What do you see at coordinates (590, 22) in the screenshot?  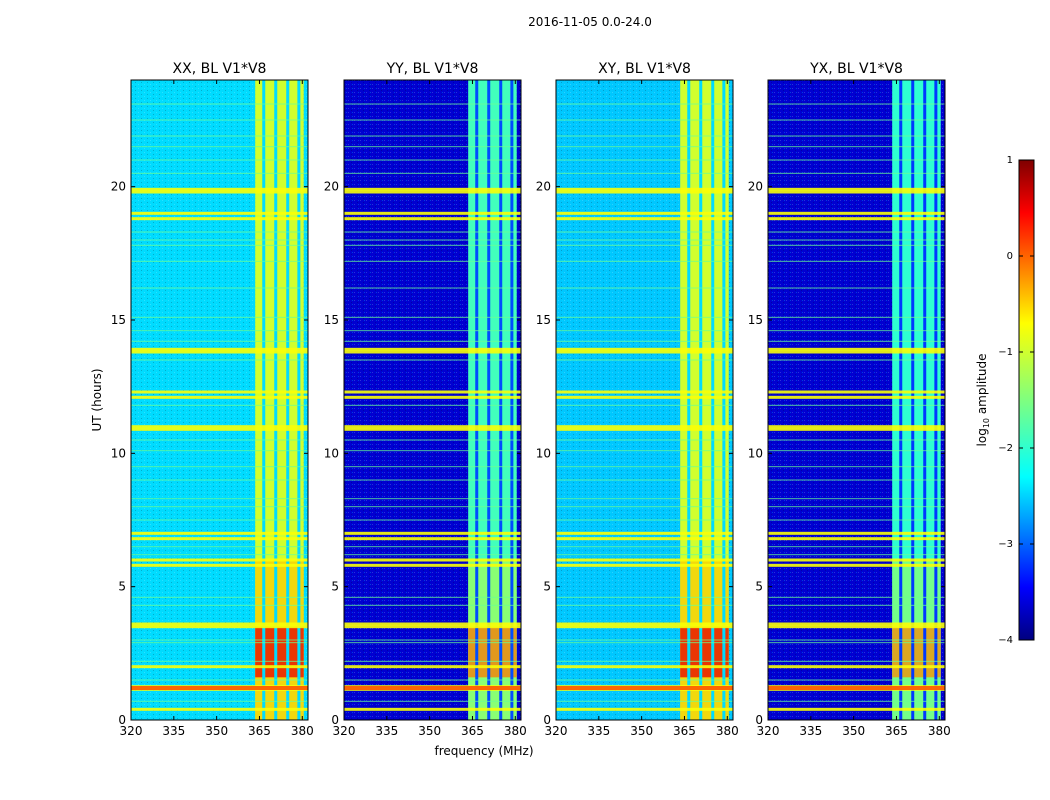 I see `figure-suptitle: 2016-11-05 0.0-24.0` at bounding box center [590, 22].